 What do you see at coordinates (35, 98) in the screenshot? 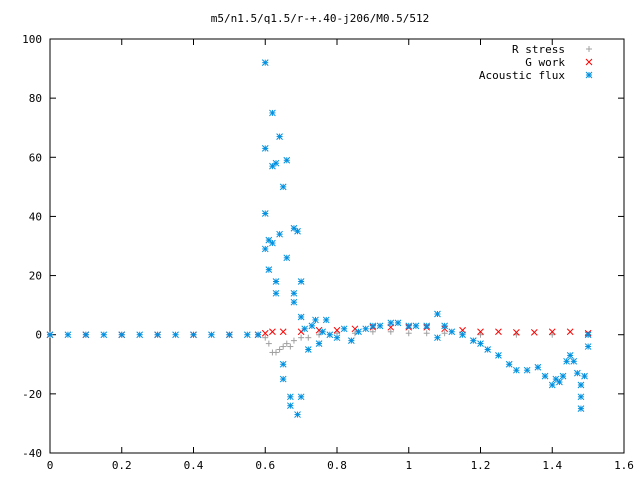
I see `y-tick-label: 80` at bounding box center [35, 98].